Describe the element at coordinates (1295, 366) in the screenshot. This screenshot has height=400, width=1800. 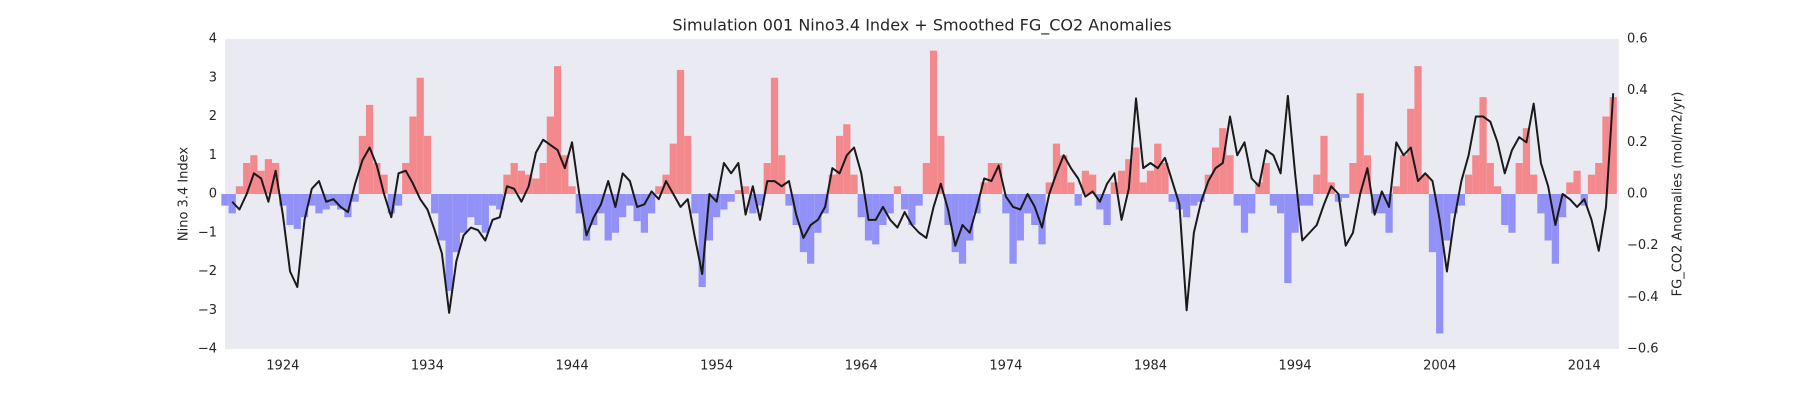
I see `x-tick-label: 1994` at that location.